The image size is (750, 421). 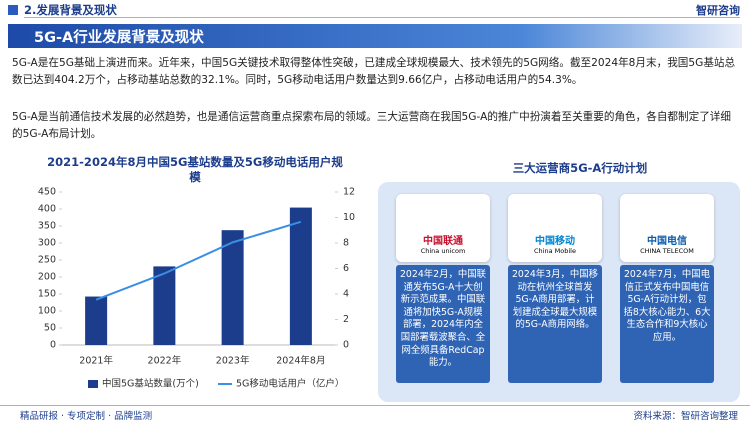 I want to click on plans-title: 三大运营商5G-A行动计划, so click(x=580, y=168).